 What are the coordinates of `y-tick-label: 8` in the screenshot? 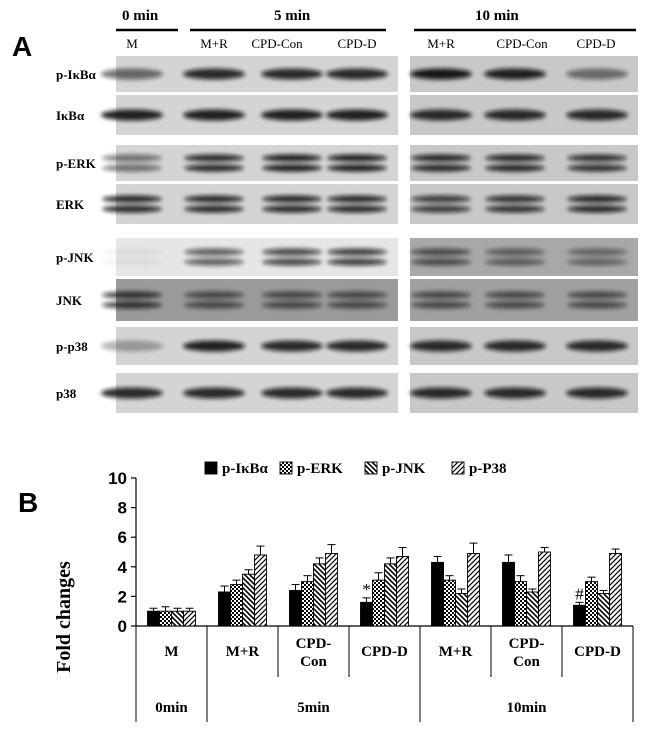 It's located at (122, 508).